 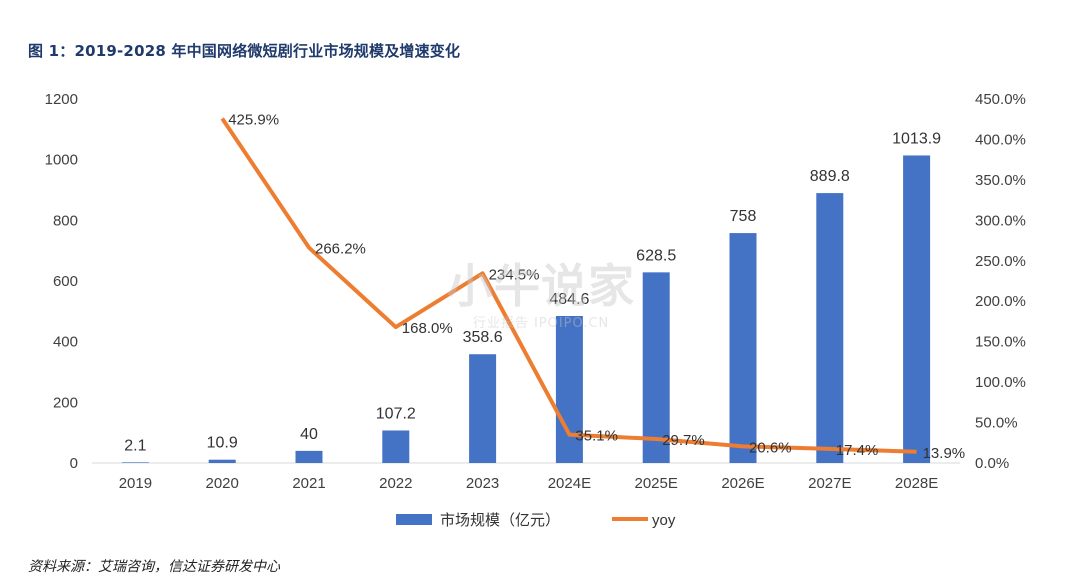 I want to click on right-tick-label: 200.0%, so click(x=1000, y=301).